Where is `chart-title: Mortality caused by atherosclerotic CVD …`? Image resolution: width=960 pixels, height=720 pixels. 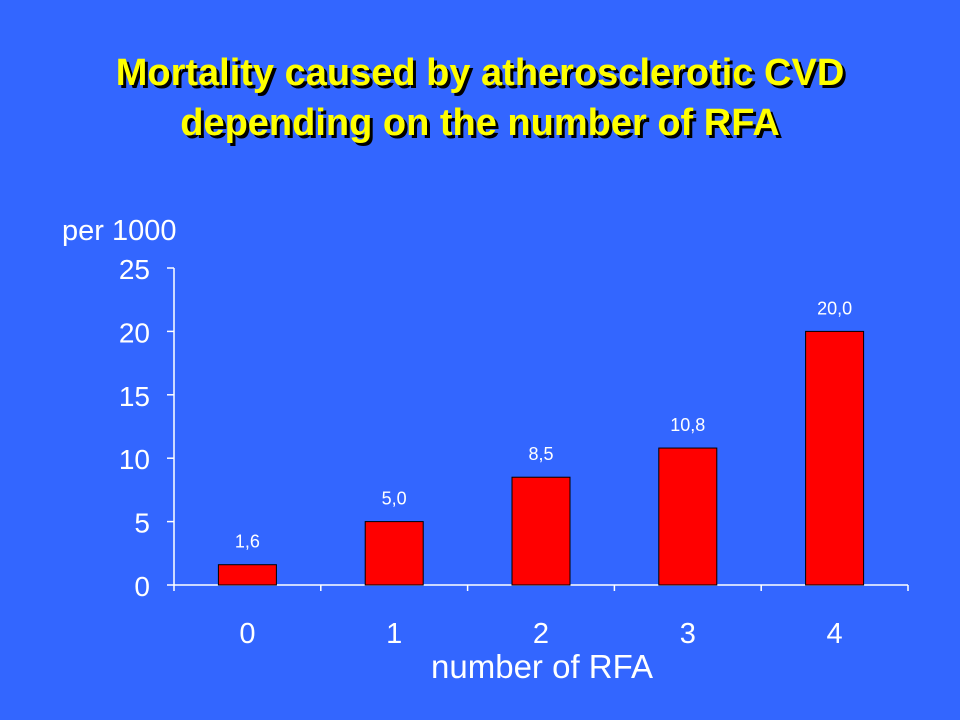
chart-title: Mortality caused by atherosclerotic CVD … is located at coordinates (480, 98).